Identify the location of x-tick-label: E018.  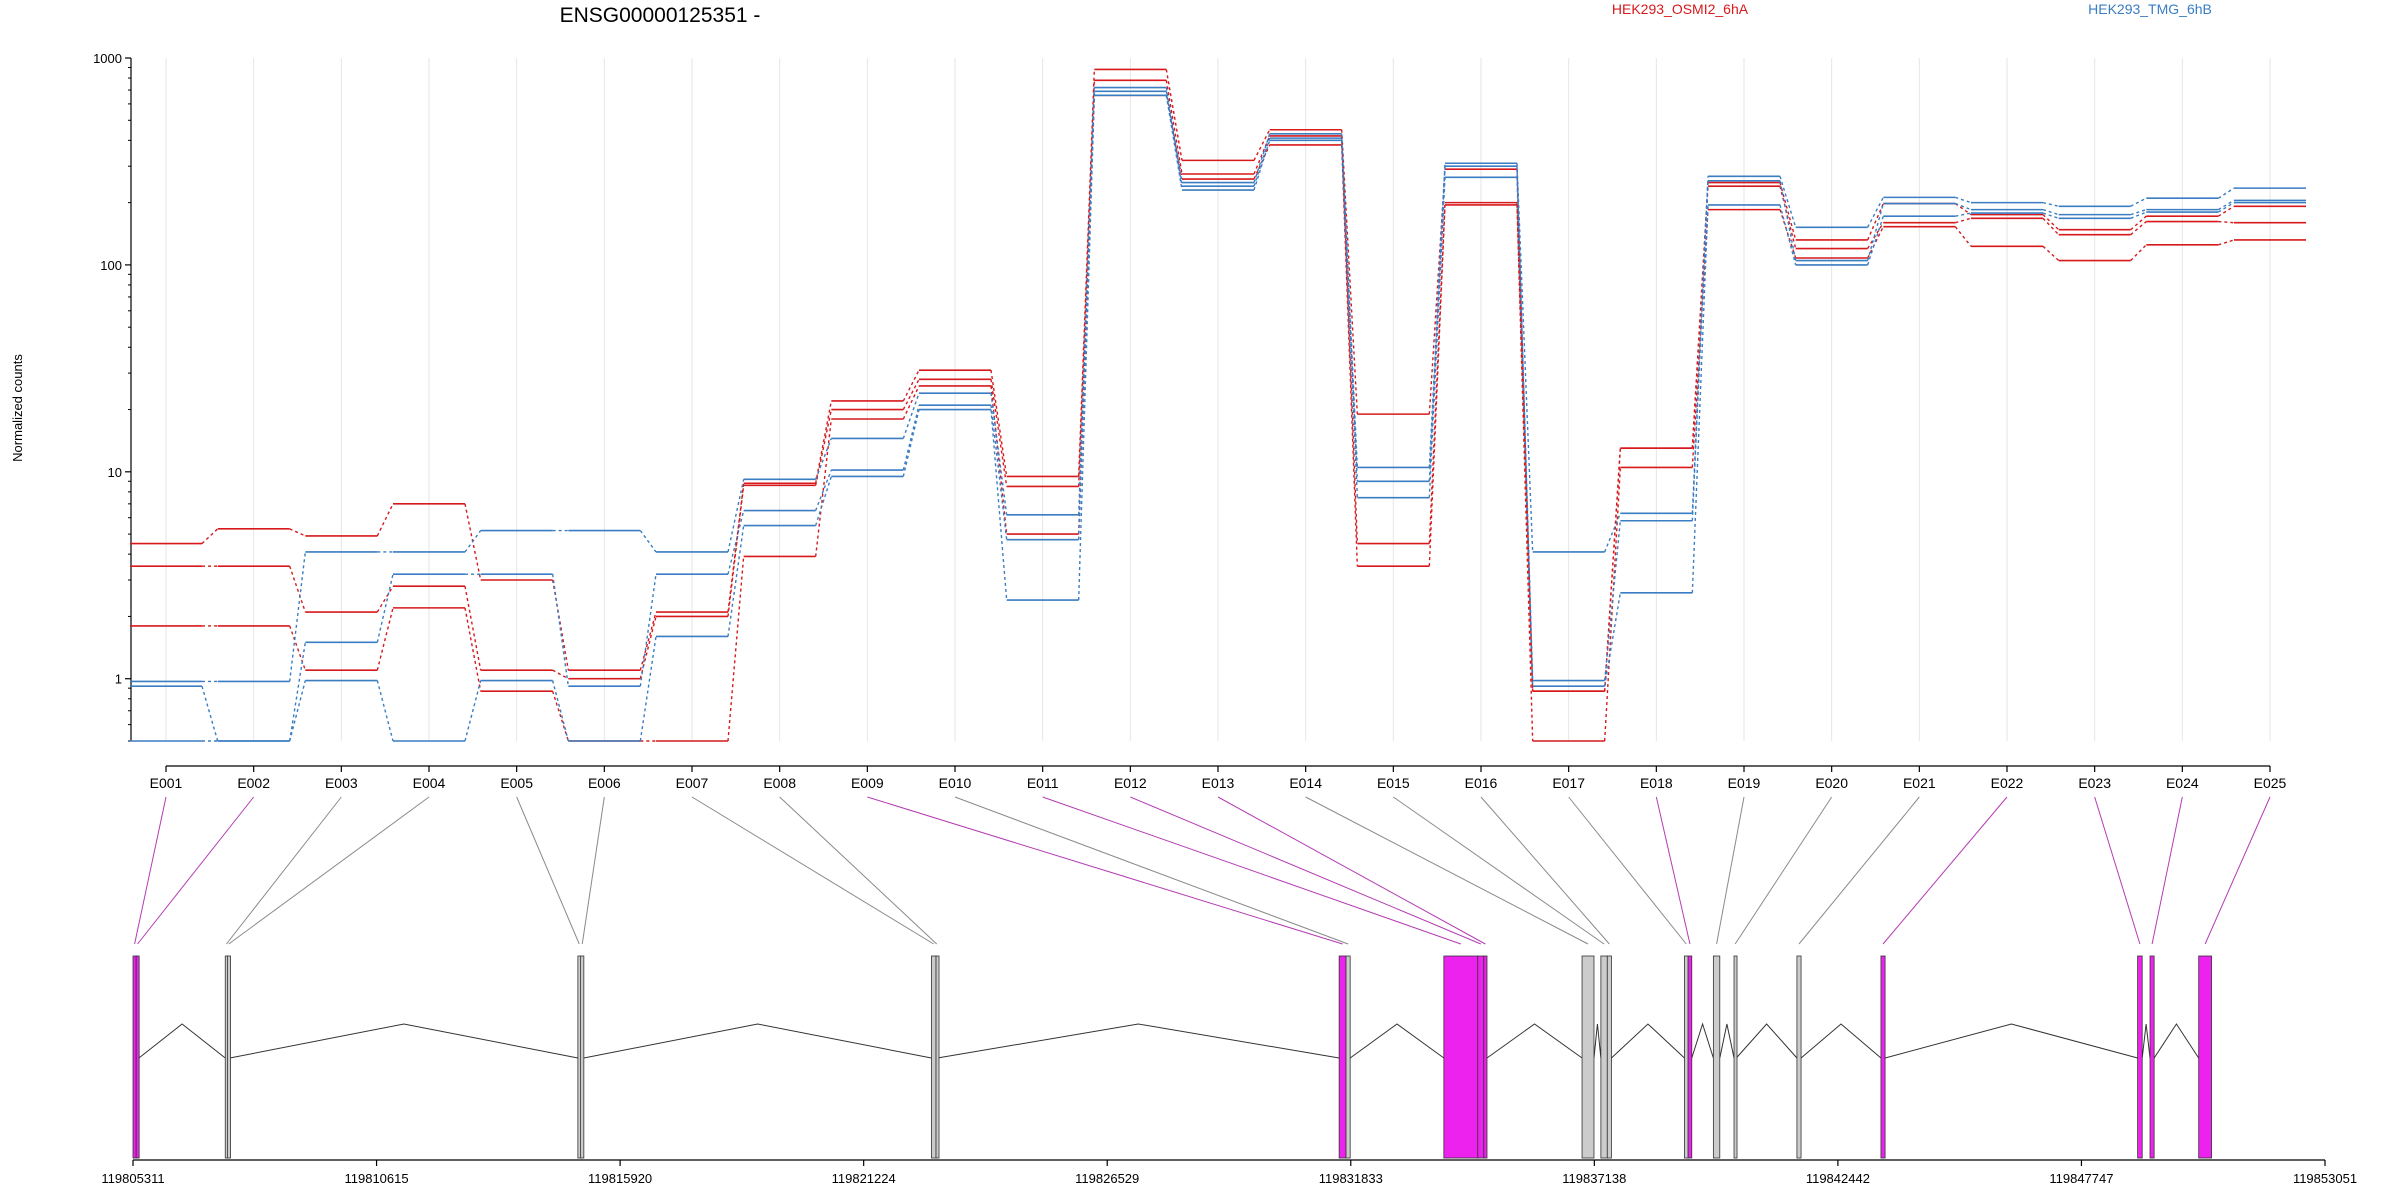
(1656, 783).